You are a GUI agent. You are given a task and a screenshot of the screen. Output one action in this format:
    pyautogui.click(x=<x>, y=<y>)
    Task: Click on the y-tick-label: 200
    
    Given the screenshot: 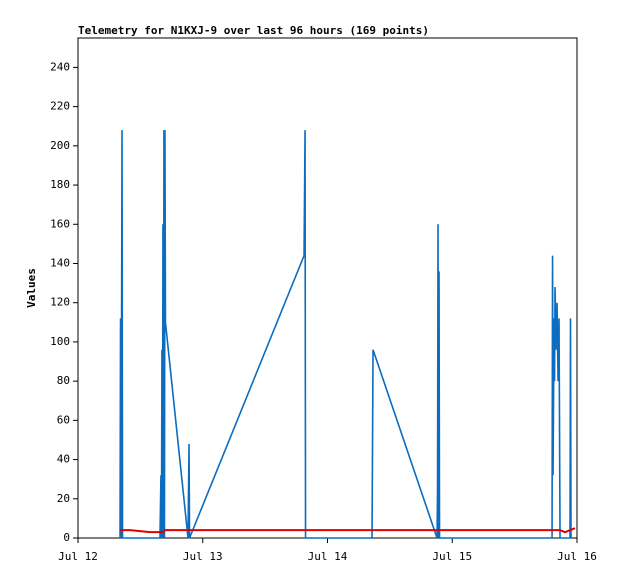 What is the action you would take?
    pyautogui.click(x=60, y=145)
    